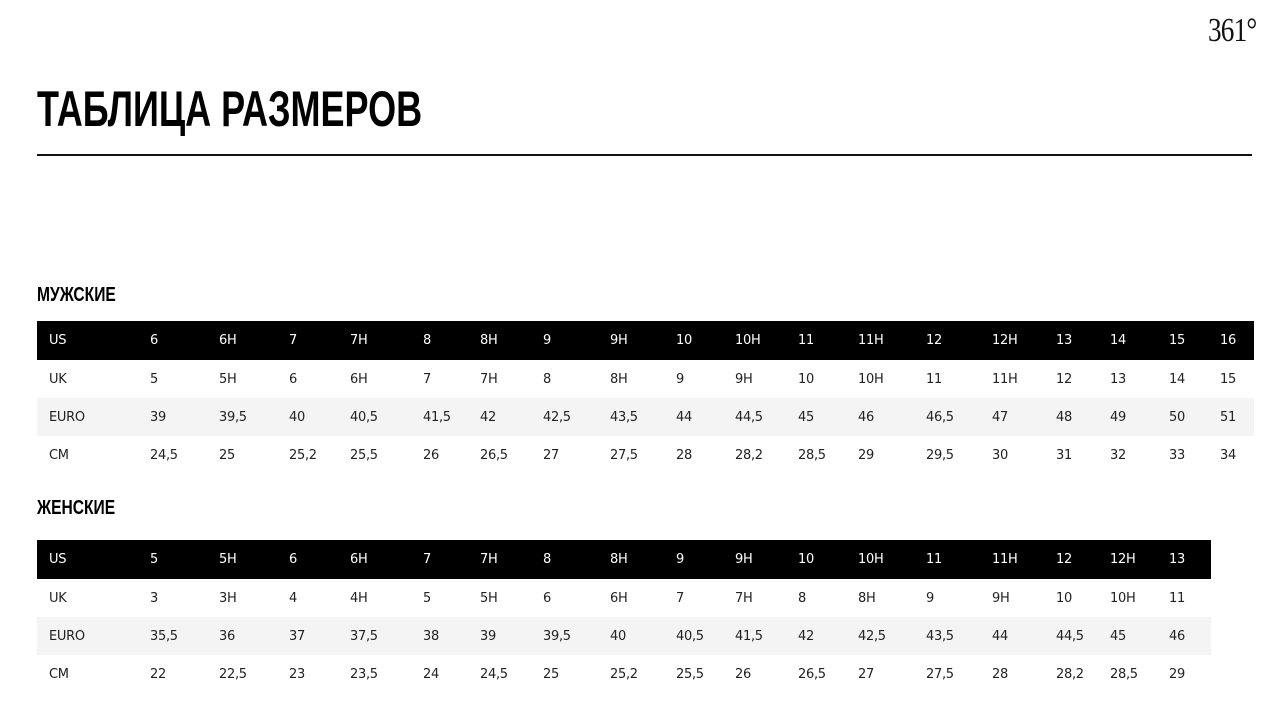  I want to click on size-cell: 49, so click(1127, 417).